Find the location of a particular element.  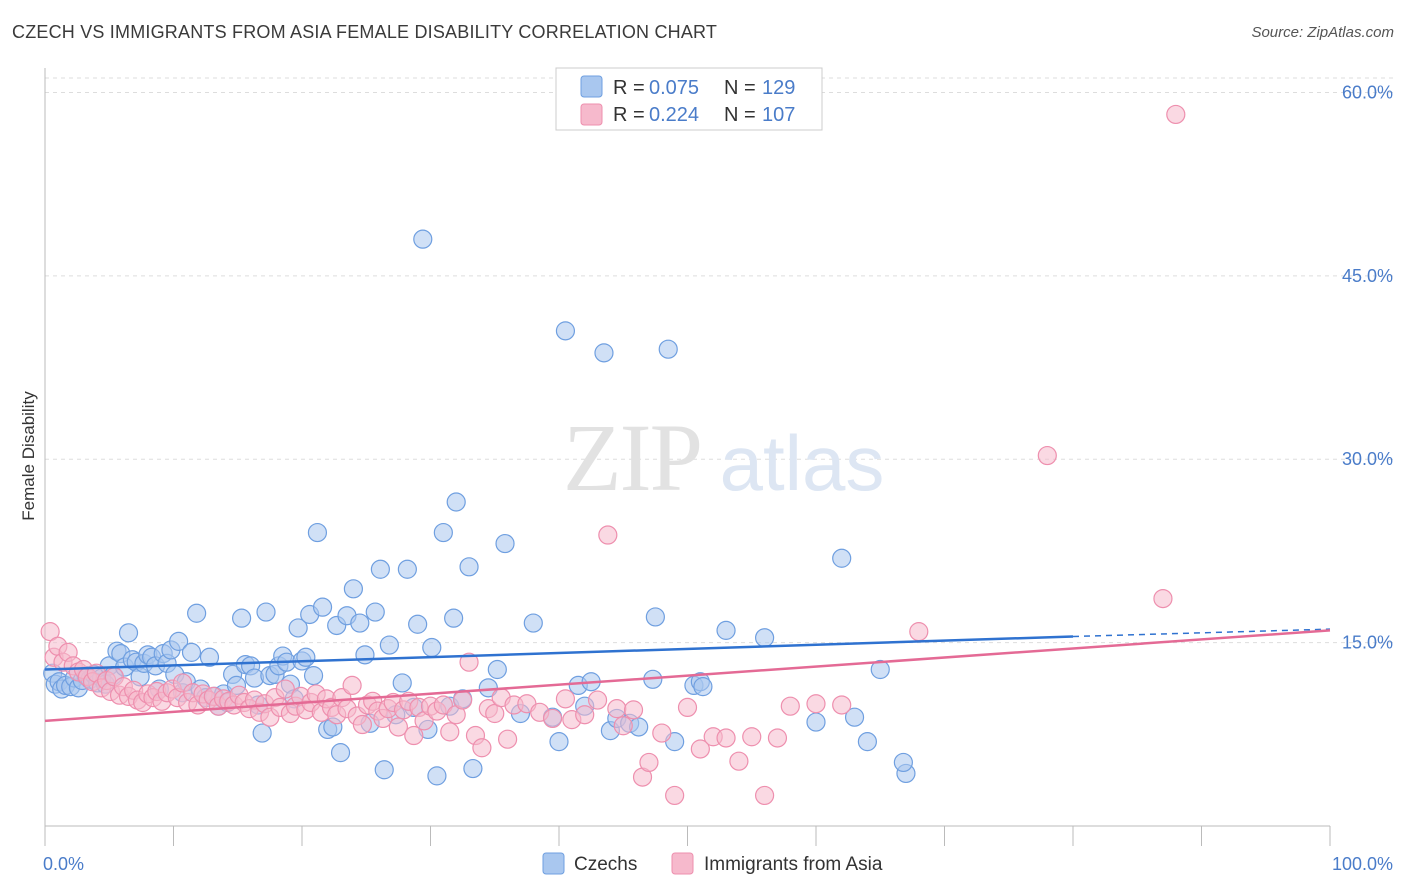

bottom-legend-czechs: Czechs is located at coordinates (605, 864).